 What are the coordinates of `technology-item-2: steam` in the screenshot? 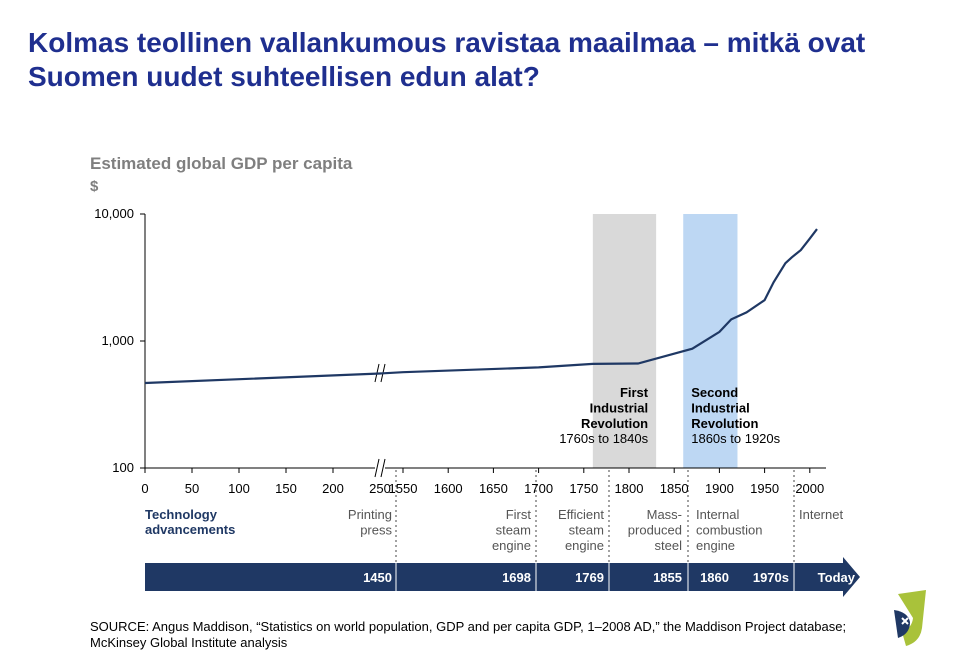 It's located at (513, 530).